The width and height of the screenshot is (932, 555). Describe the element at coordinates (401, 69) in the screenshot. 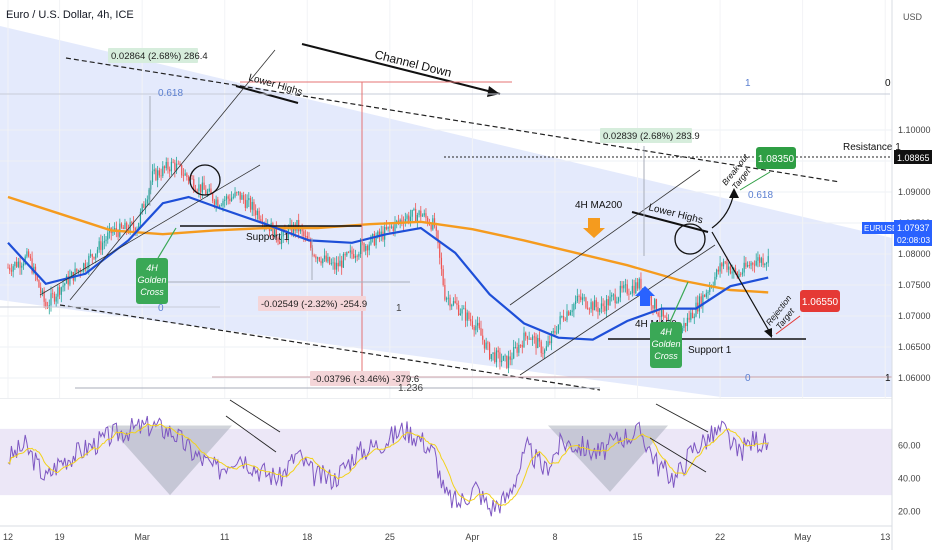

I see `channel-down-arrow-line` at that location.